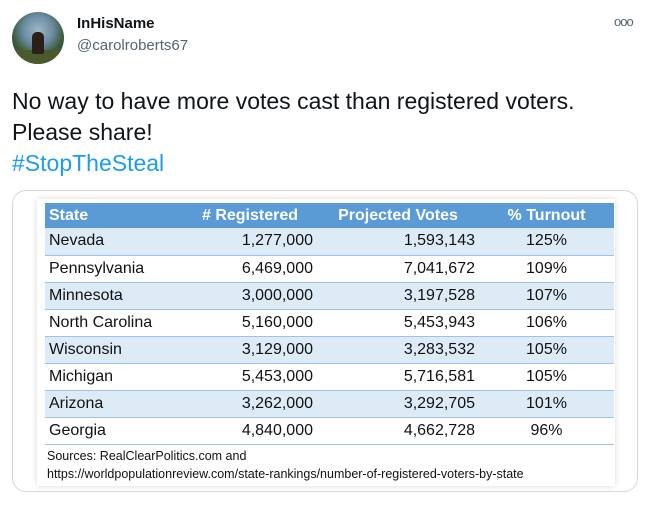 The height and width of the screenshot is (506, 652). I want to click on cell-projected: 4,662,728, so click(398, 431).